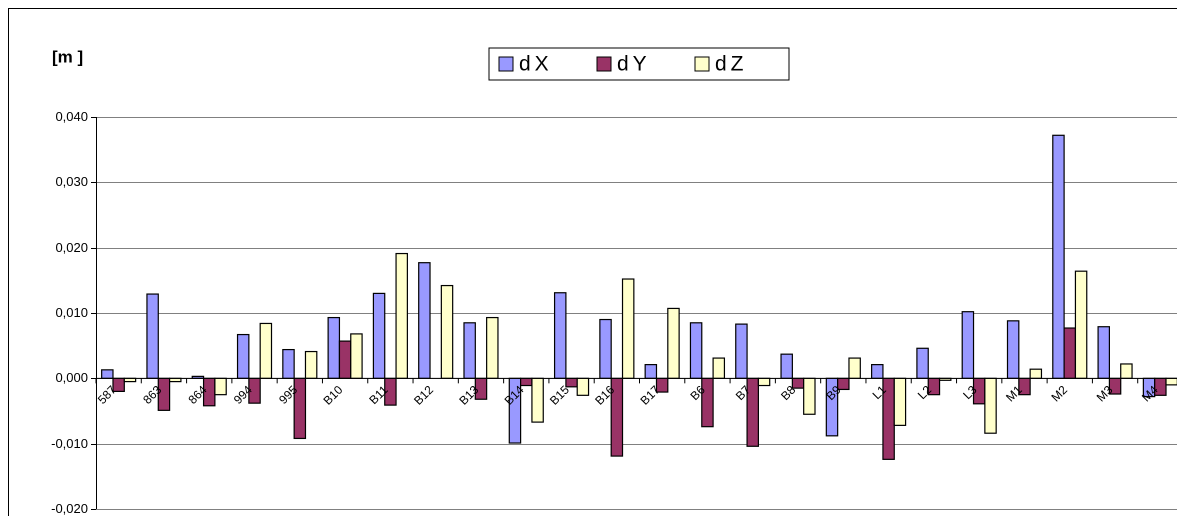 This screenshot has height=516, width=1177. Describe the element at coordinates (71, 312) in the screenshot. I see `y-tick-label: 0,010` at that location.